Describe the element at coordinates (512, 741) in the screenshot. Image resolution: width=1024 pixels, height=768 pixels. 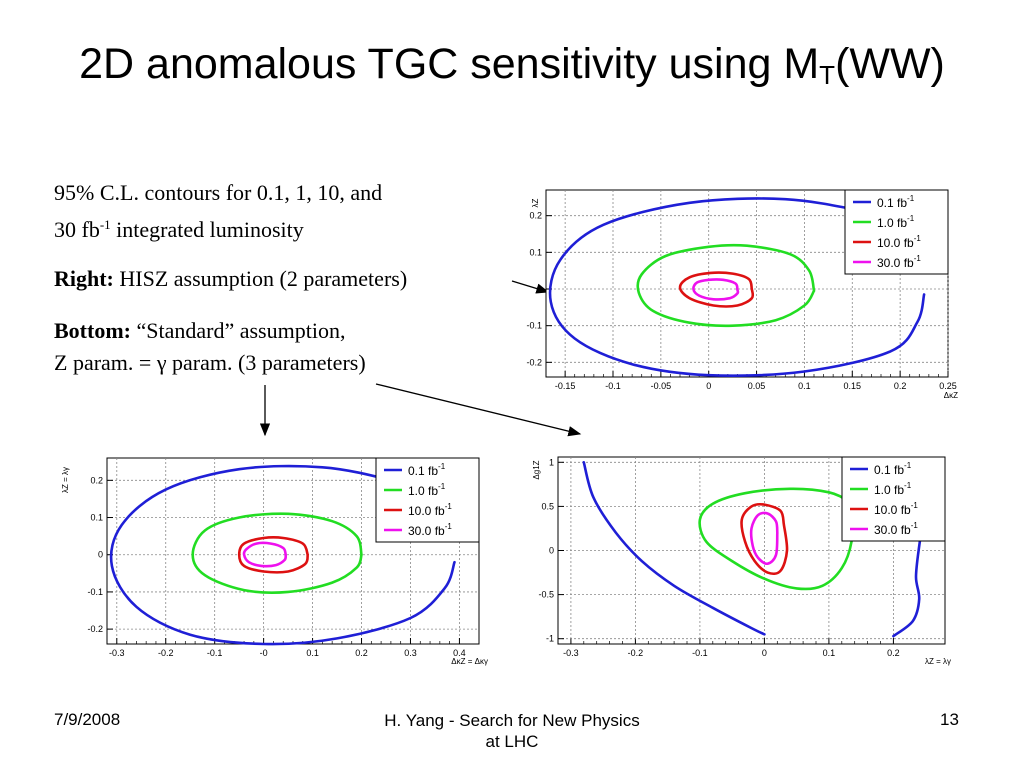
I see `footer-title-line2: at LHC` at that location.